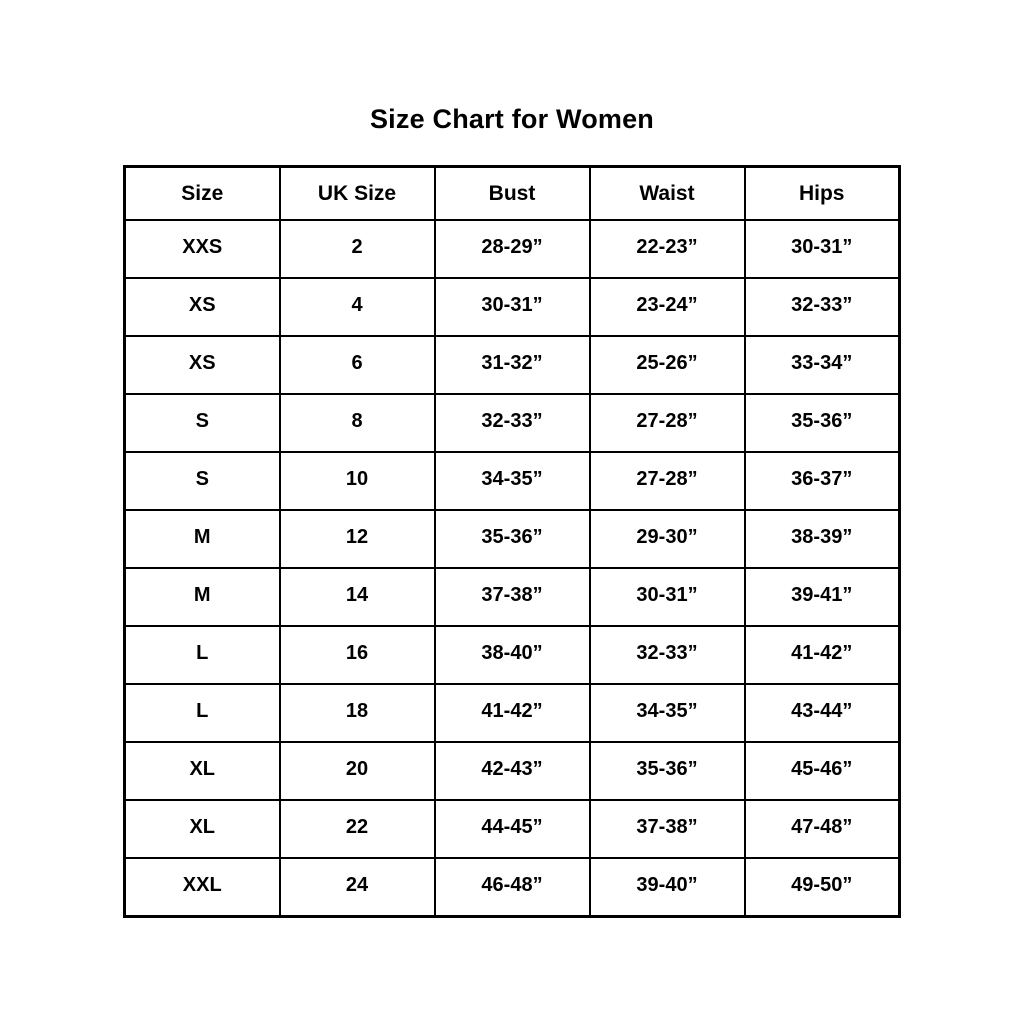  Describe the element at coordinates (822, 481) in the screenshot. I see `hips-cell: 36-37”` at that location.